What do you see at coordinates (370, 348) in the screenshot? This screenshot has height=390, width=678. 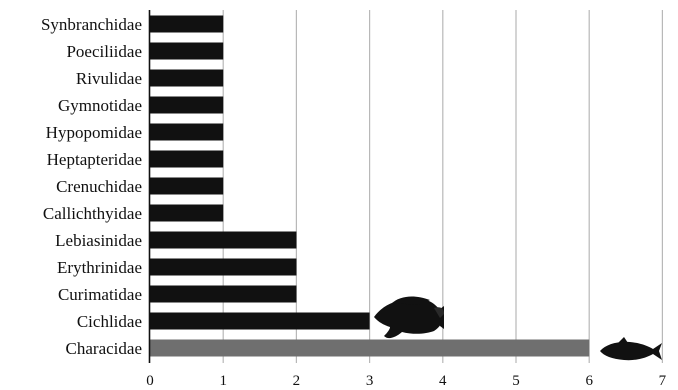 I see `bar-characidae` at bounding box center [370, 348].